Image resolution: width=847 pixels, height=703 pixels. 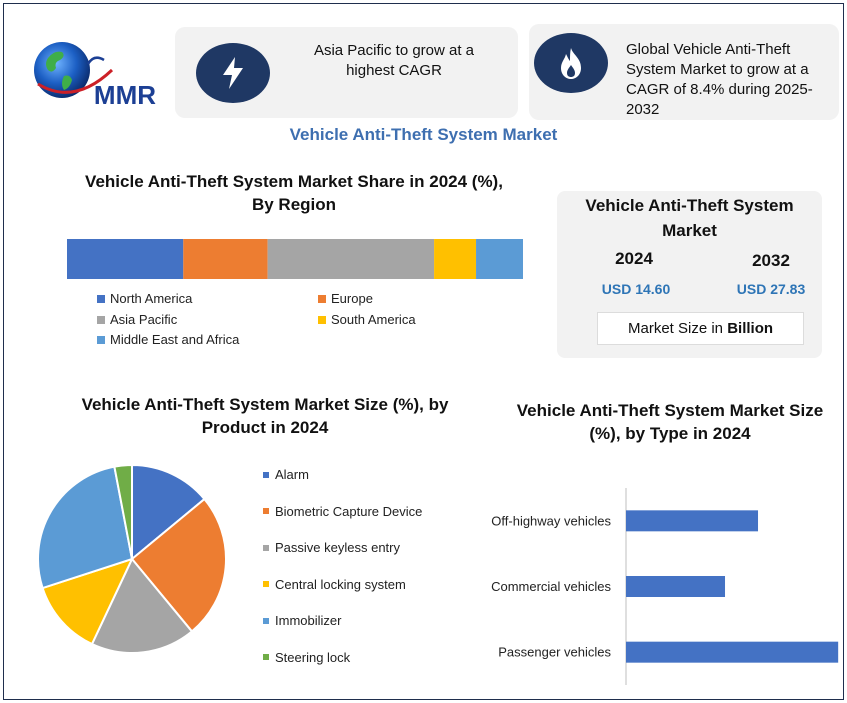 I want to click on type-label-passenger-vehicles: Passenger vehicles, so click(x=554, y=652).